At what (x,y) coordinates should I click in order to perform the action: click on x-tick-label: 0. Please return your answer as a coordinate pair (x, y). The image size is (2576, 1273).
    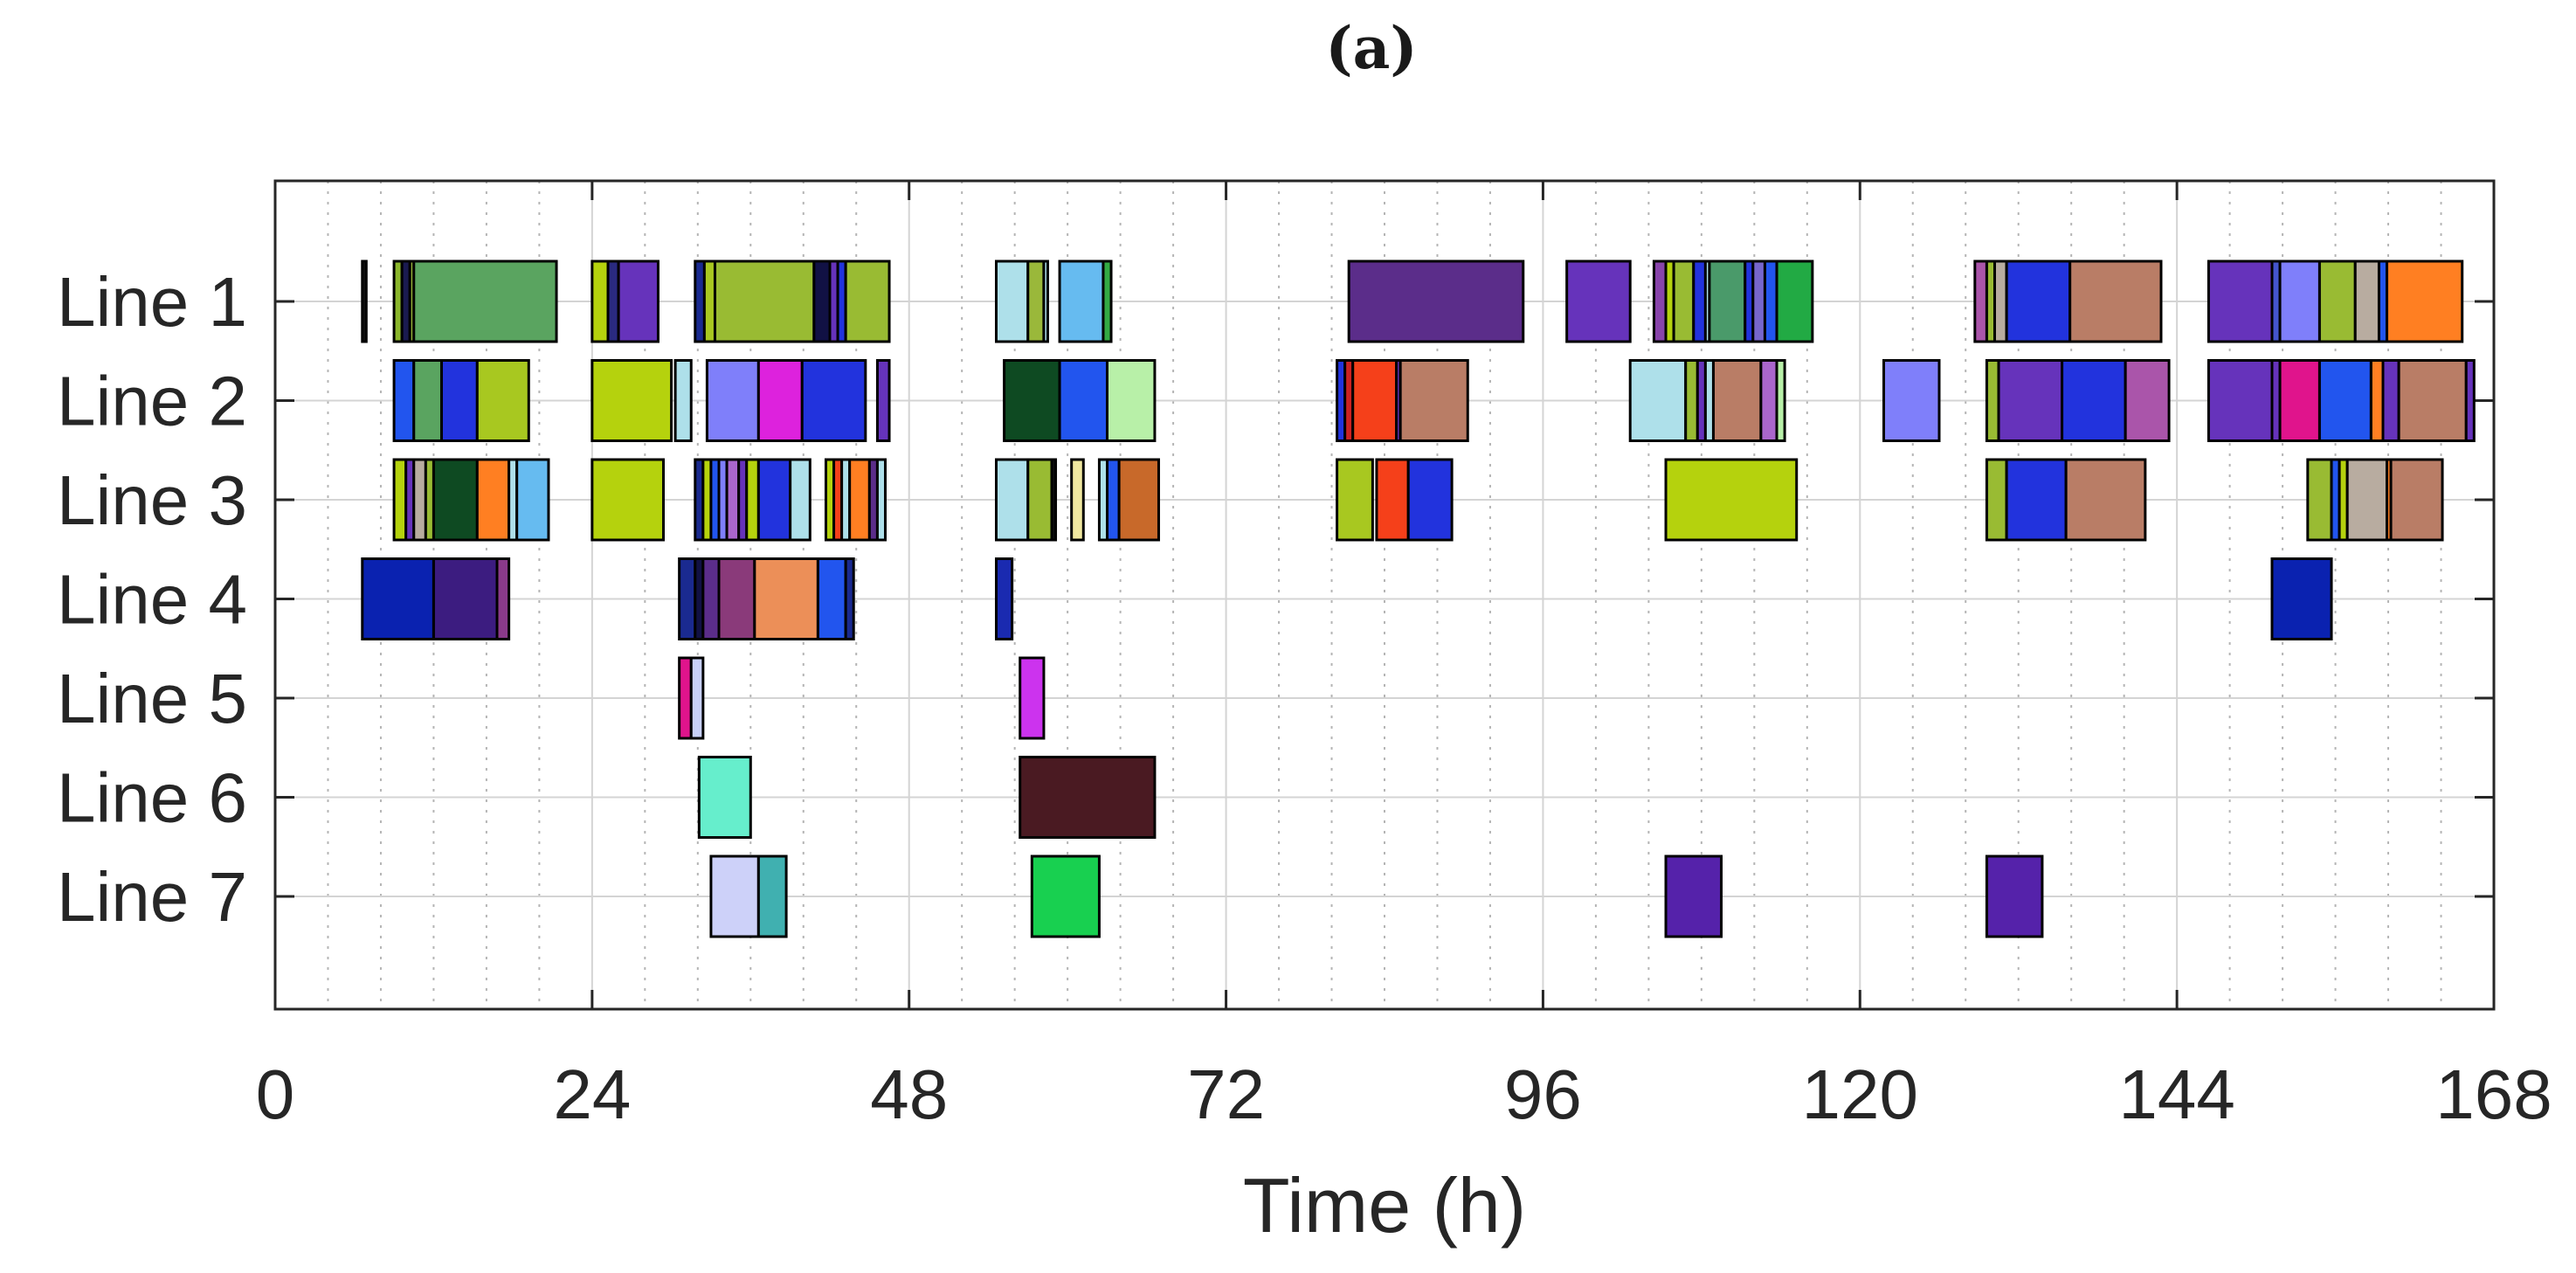
    Looking at the image, I should click on (275, 1094).